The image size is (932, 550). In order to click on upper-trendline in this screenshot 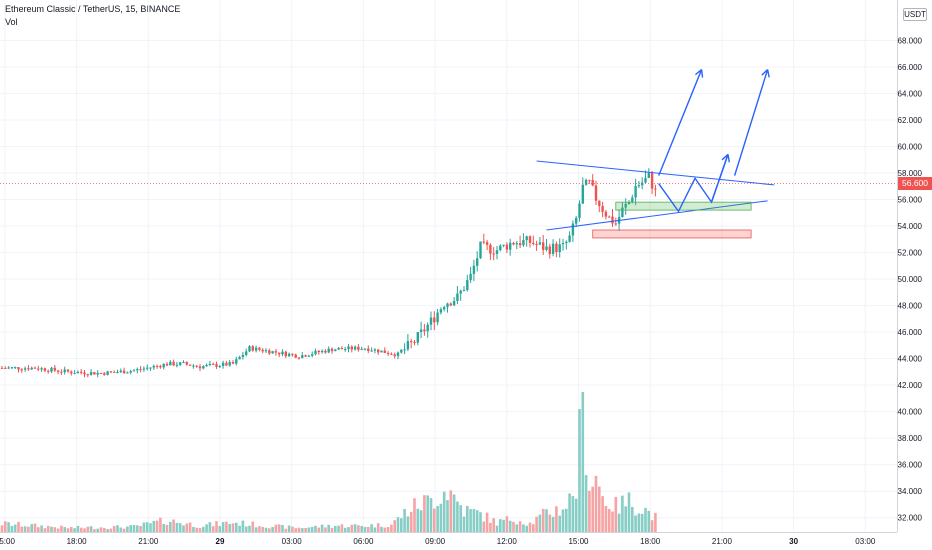, I will do `click(655, 173)`.